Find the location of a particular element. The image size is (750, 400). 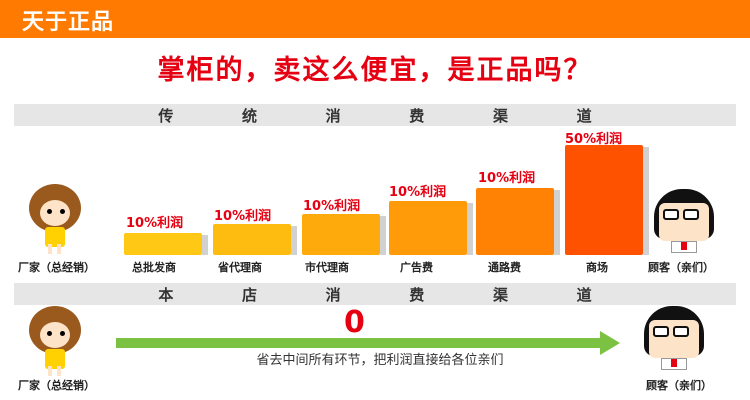

middle-cost-value: 0 is located at coordinates (354, 322).